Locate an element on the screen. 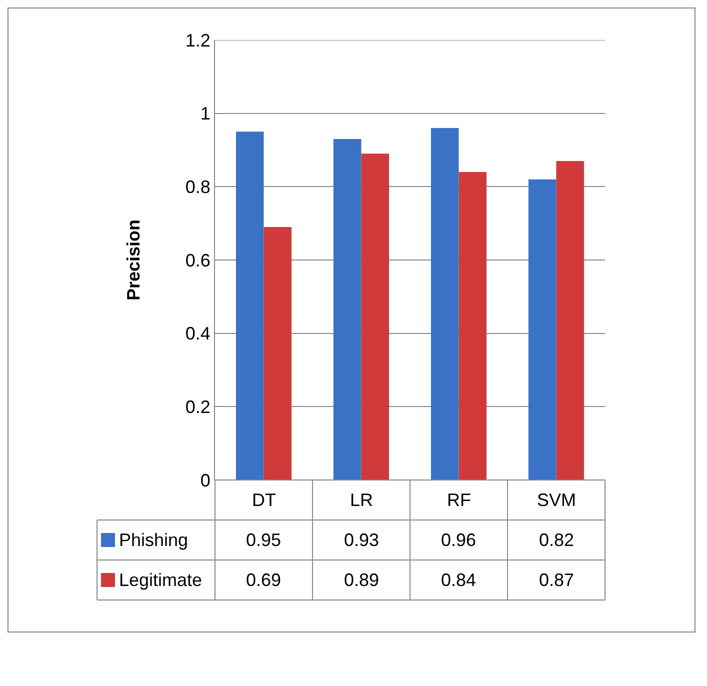 The width and height of the screenshot is (707, 686). y-axis-title: Precision is located at coordinates (134, 260).